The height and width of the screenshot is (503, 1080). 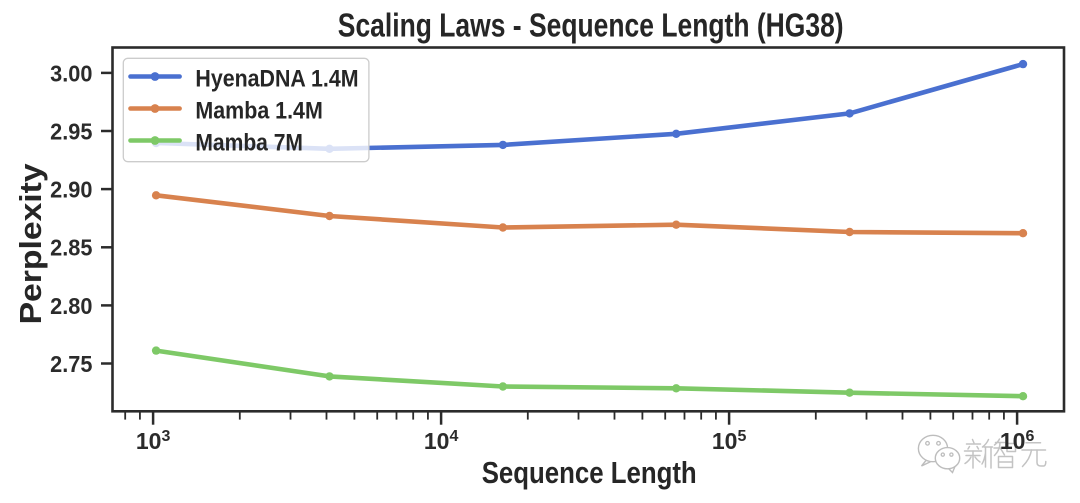 What do you see at coordinates (71, 190) in the screenshot?
I see `svg-text: 2.90` at bounding box center [71, 190].